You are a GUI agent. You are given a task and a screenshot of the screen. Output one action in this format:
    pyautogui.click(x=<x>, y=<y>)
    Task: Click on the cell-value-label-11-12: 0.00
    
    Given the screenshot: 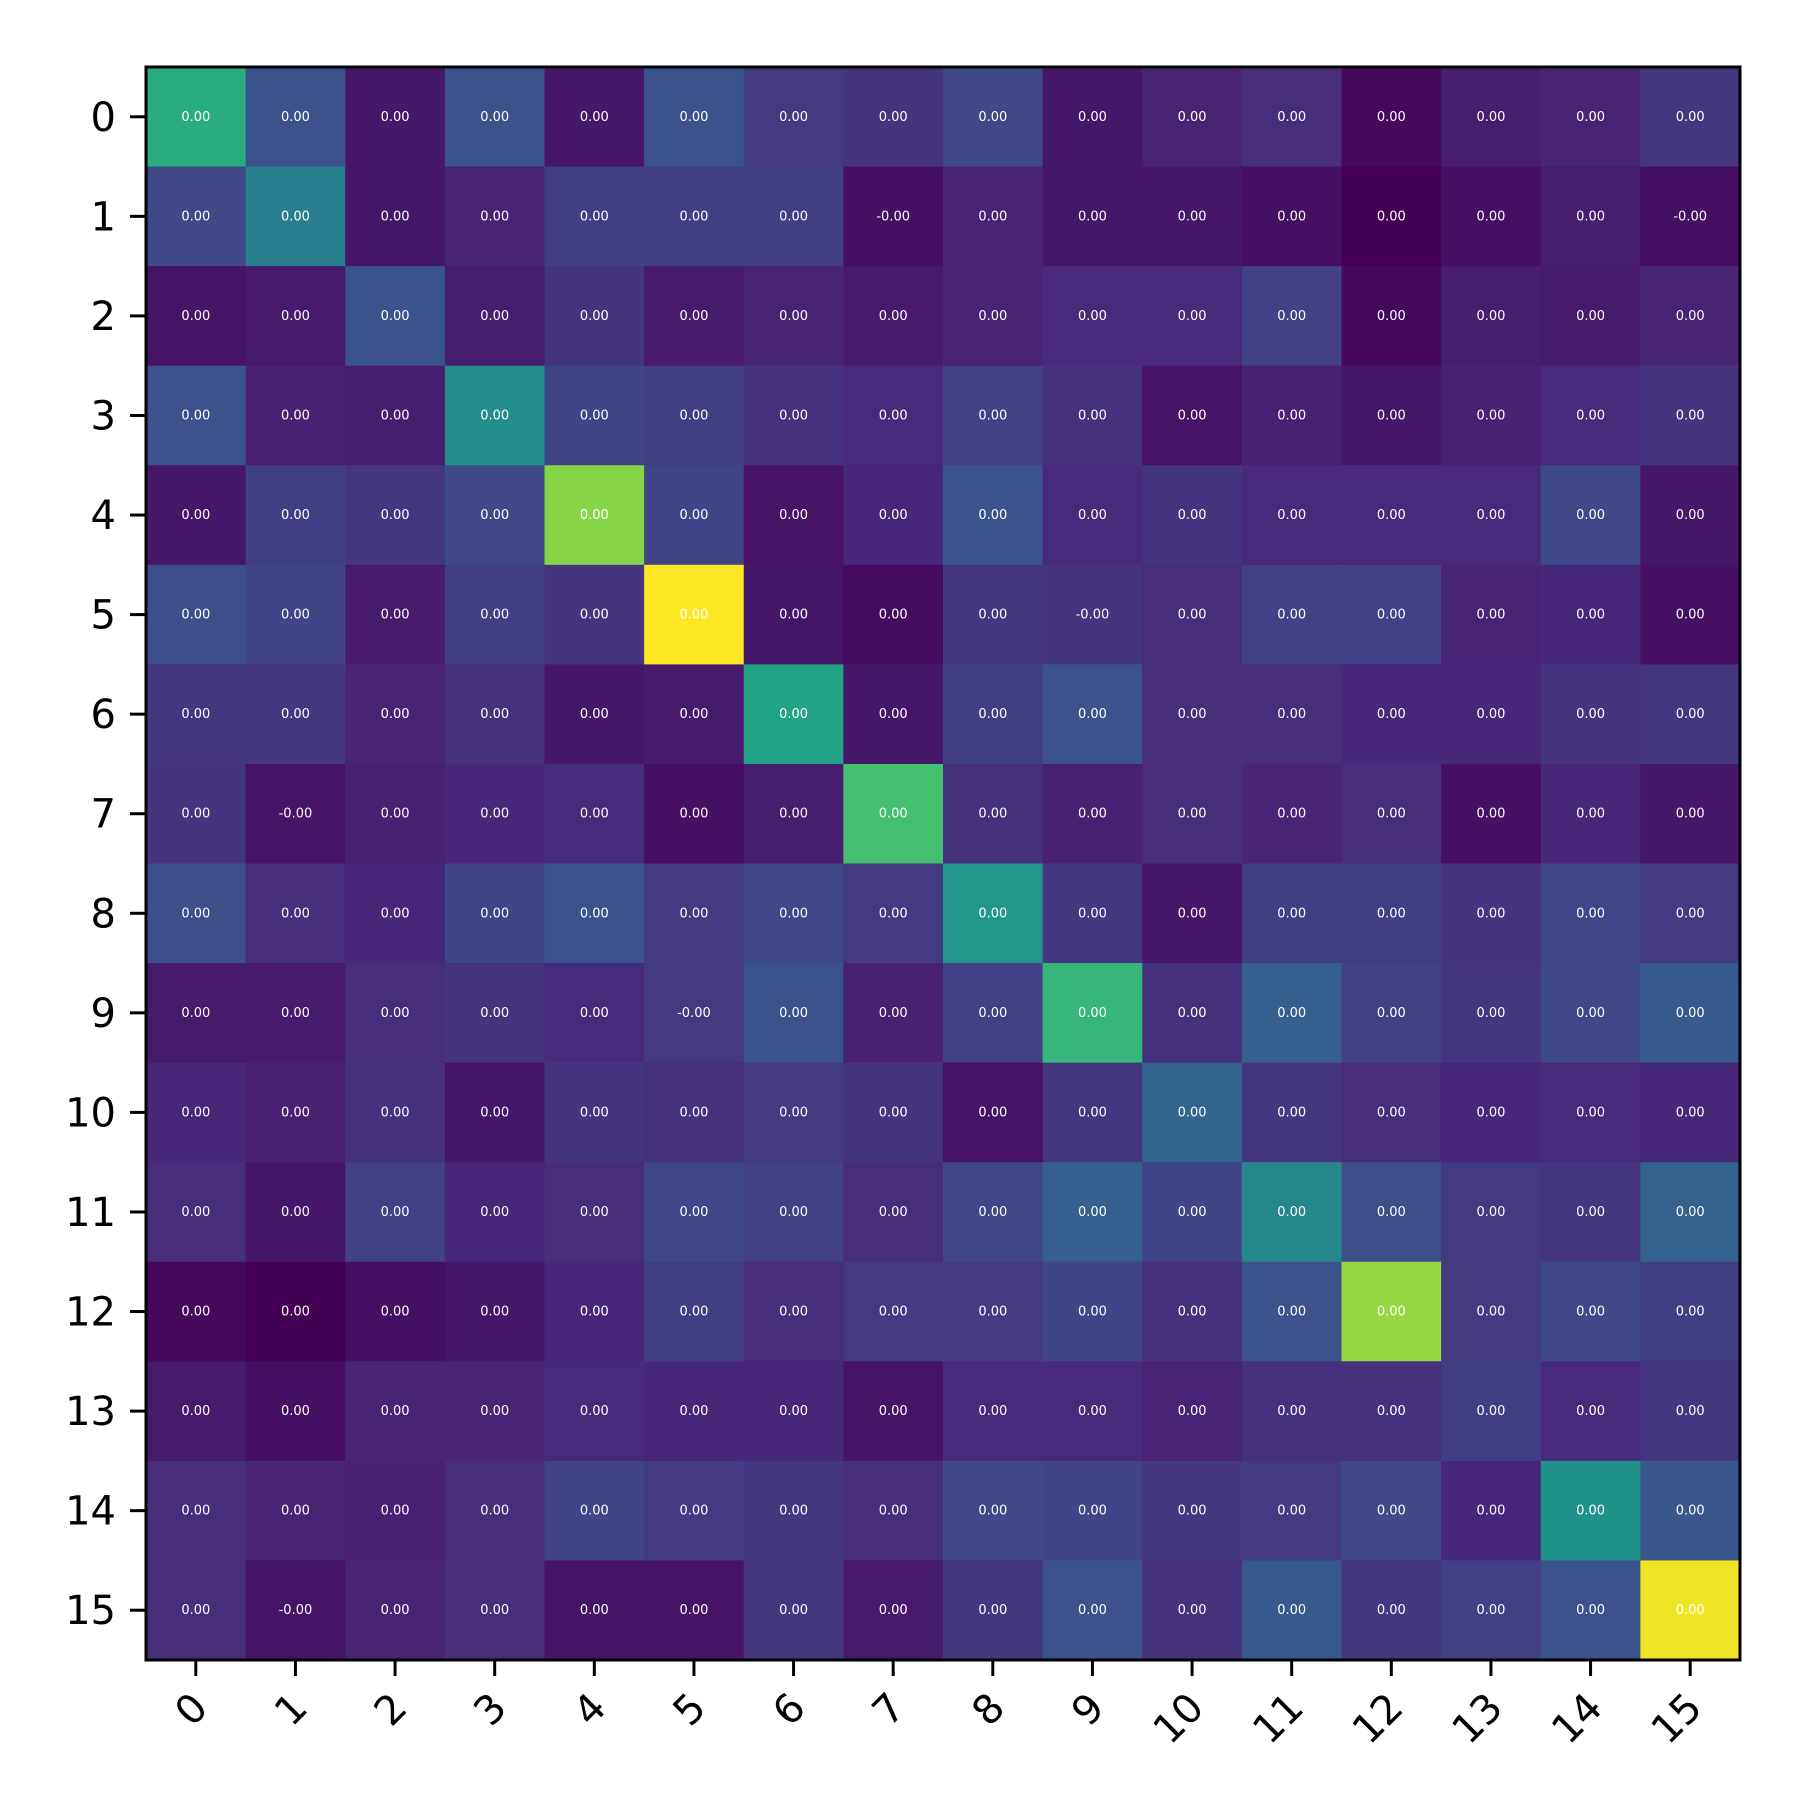 What is the action you would take?
    pyautogui.click(x=1391, y=1212)
    